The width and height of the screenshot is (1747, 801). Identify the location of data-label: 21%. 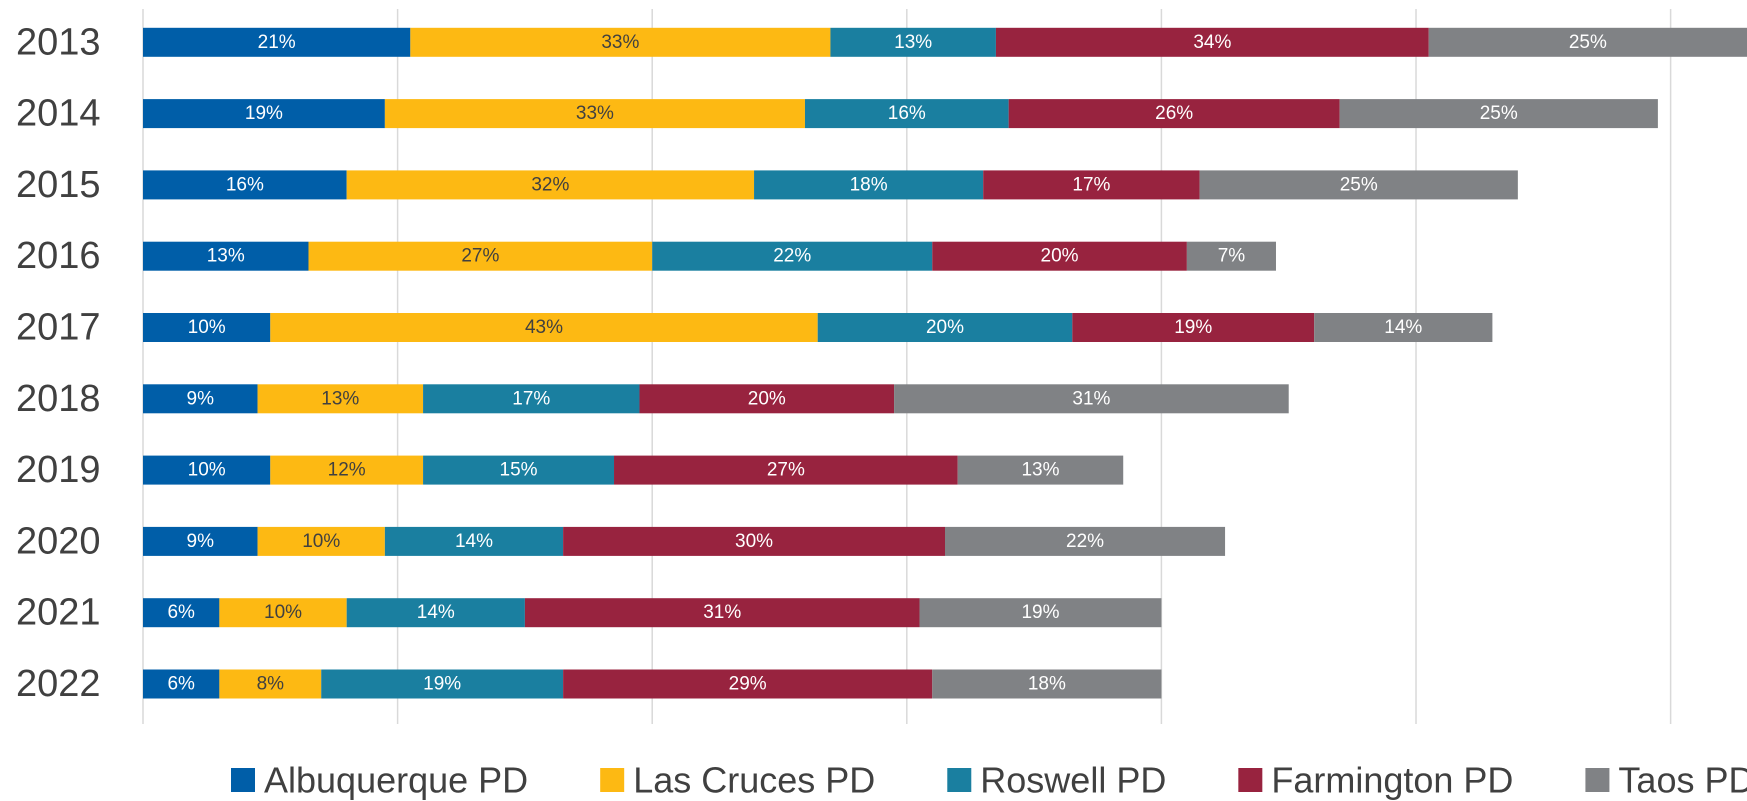
(277, 42).